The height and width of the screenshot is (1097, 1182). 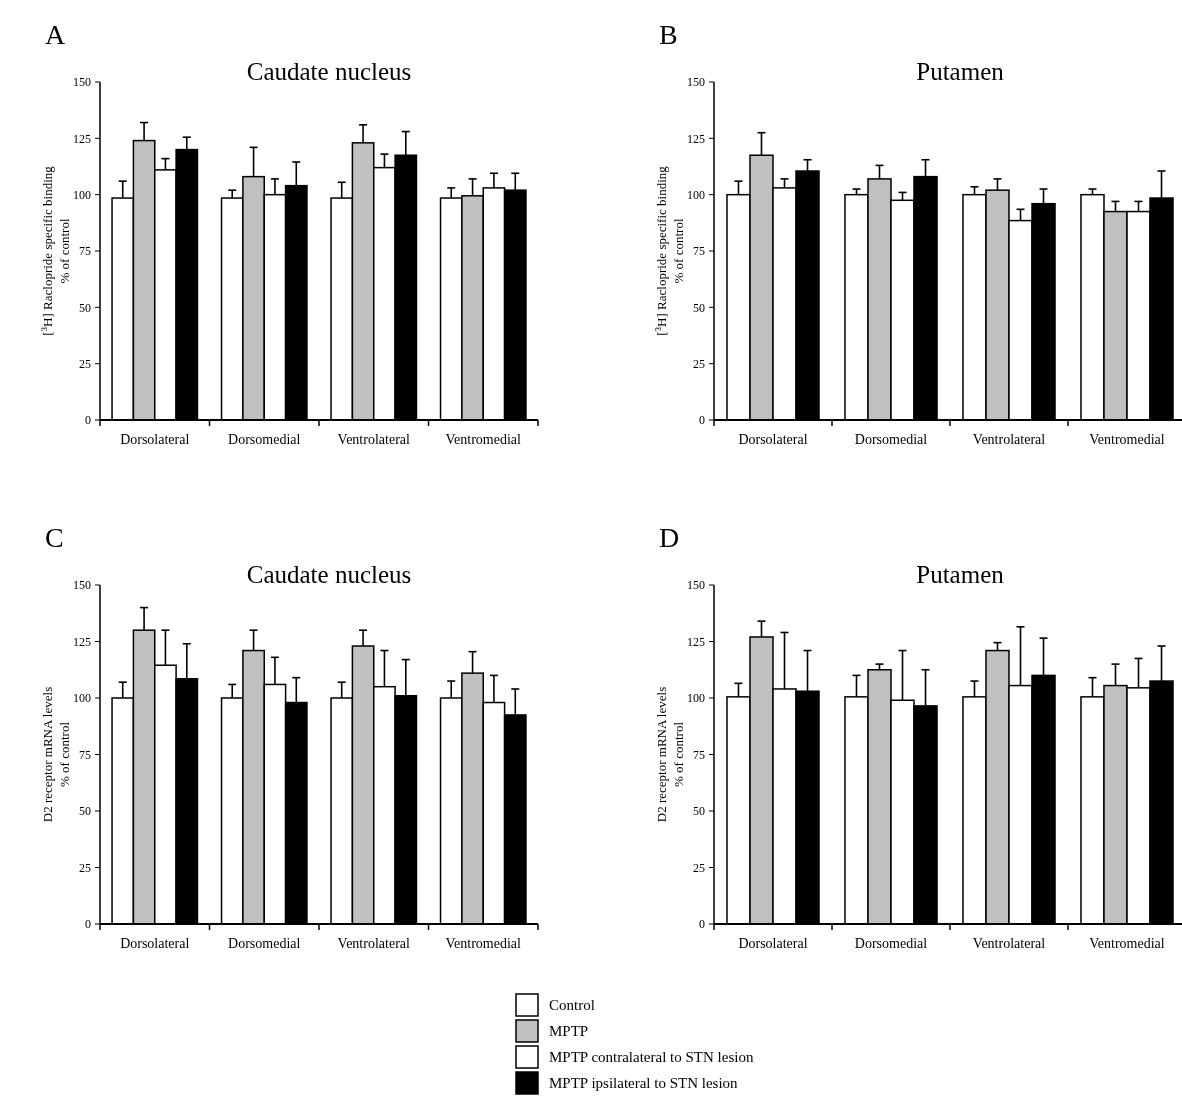 What do you see at coordinates (54, 537) in the screenshot?
I see `text: C` at bounding box center [54, 537].